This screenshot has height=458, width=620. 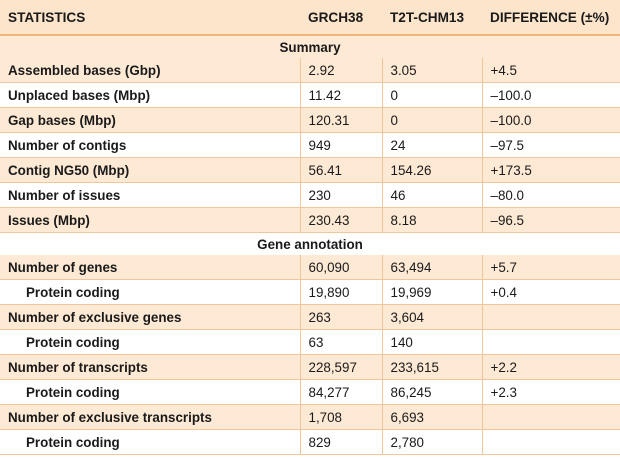 What do you see at coordinates (550, 392) in the screenshot?
I see `difference-value: +2.3` at bounding box center [550, 392].